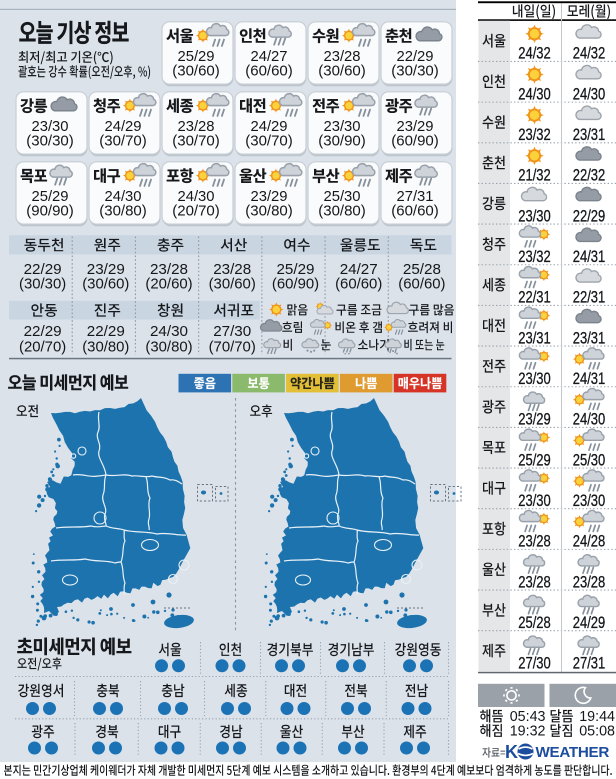 The height and width of the screenshot is (779, 616). I want to click on svg-text: 05:08, so click(597, 732).